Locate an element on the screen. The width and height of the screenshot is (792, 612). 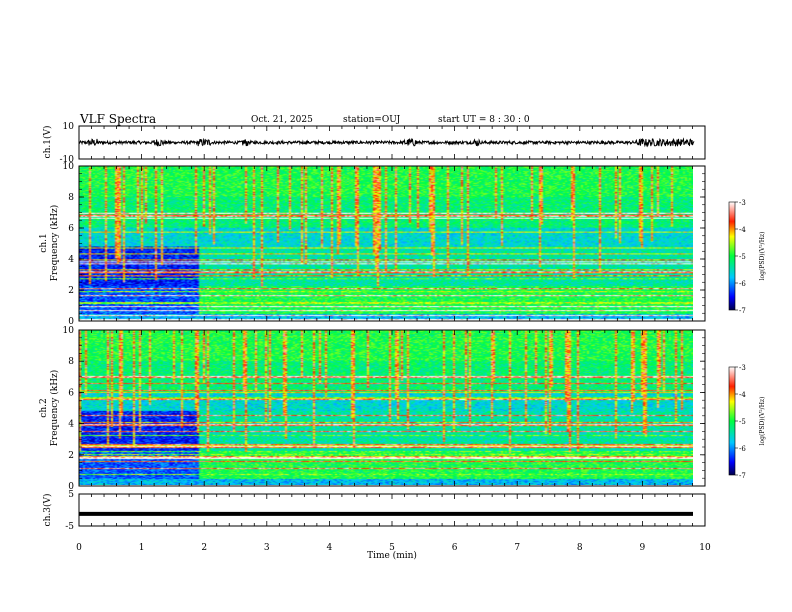
station-label: station=OUJ is located at coordinates (372, 120).